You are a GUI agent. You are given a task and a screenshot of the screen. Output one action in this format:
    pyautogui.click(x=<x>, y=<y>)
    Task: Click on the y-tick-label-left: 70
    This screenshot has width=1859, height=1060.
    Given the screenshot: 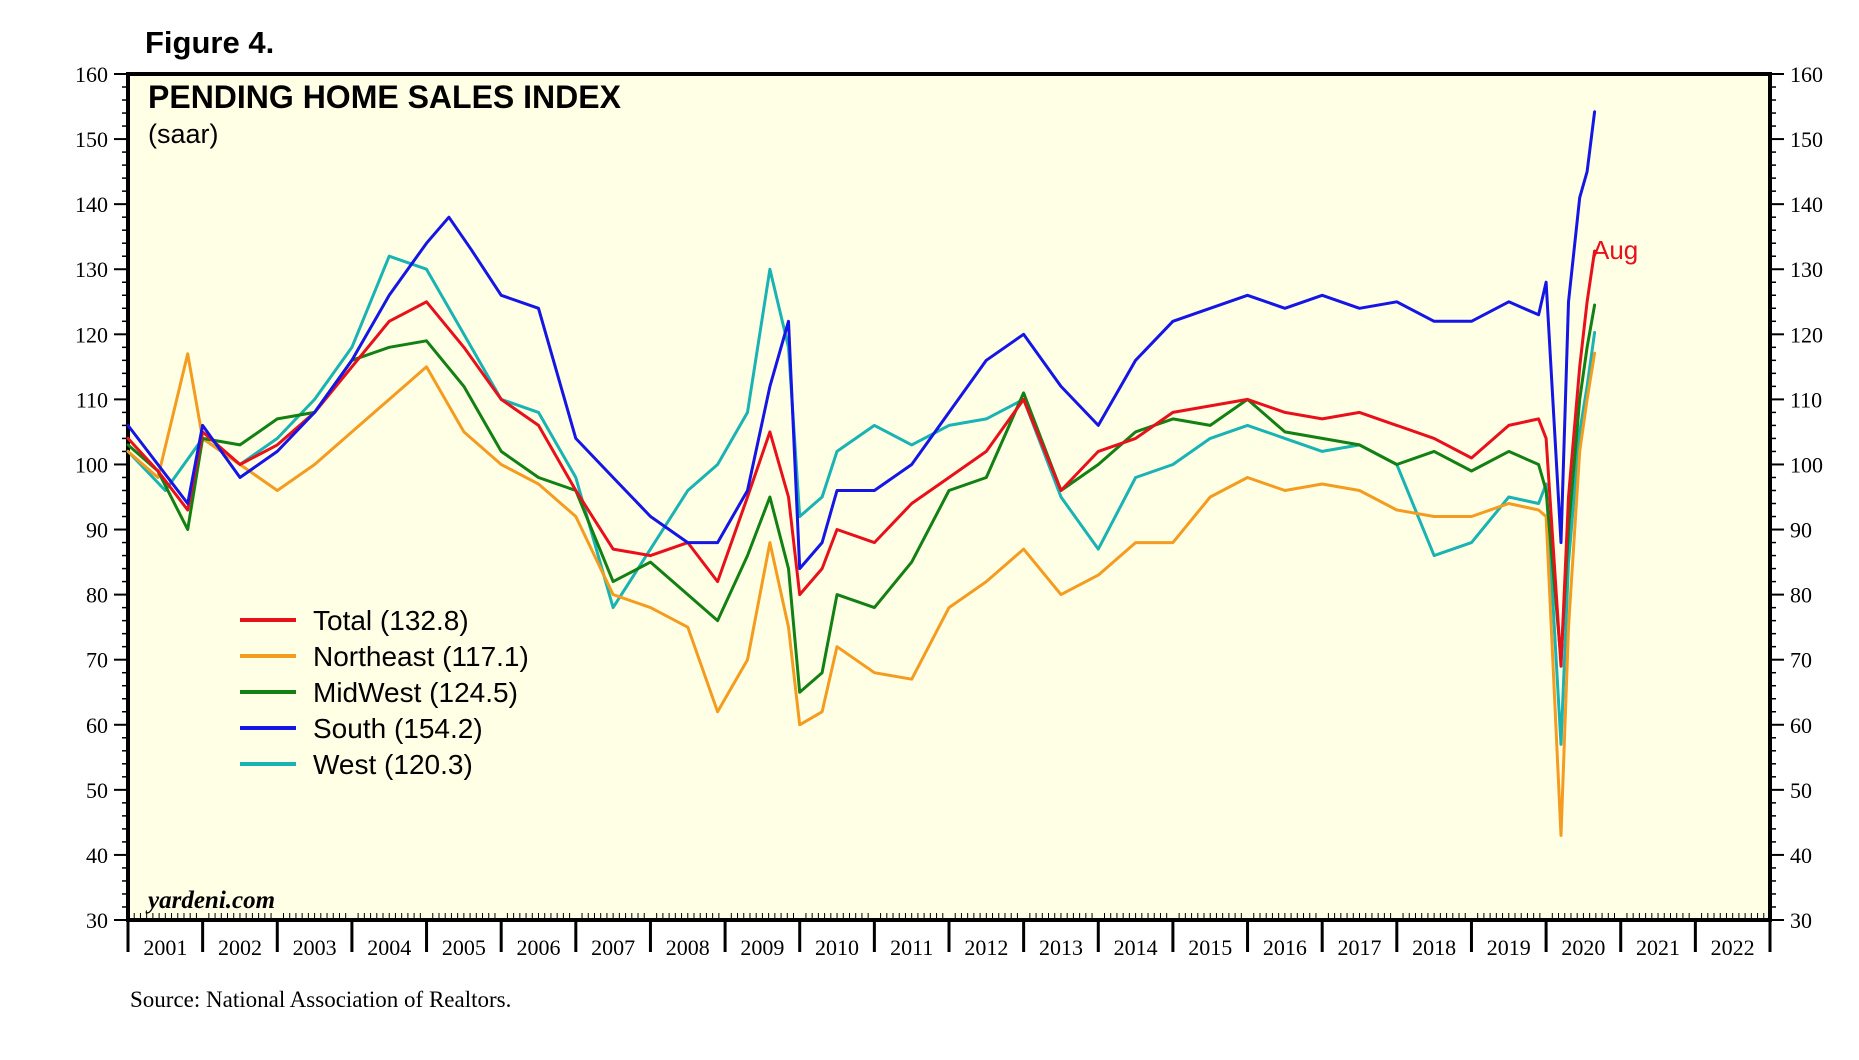 What is the action you would take?
    pyautogui.click(x=97, y=660)
    